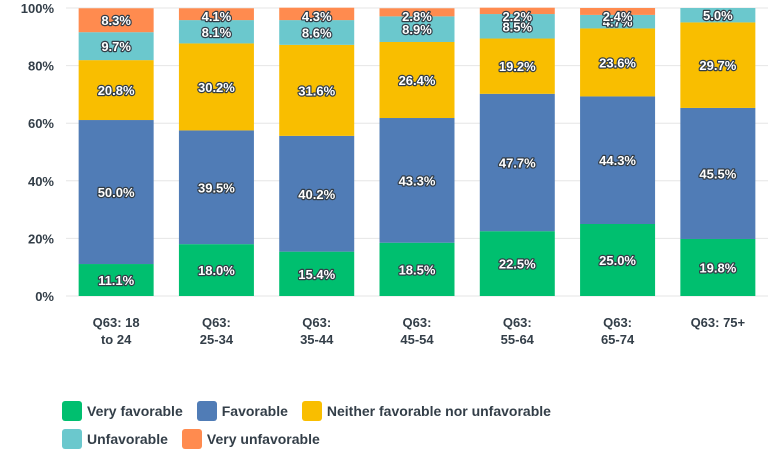  I want to click on legend-label: Very unfavorable, so click(263, 439).